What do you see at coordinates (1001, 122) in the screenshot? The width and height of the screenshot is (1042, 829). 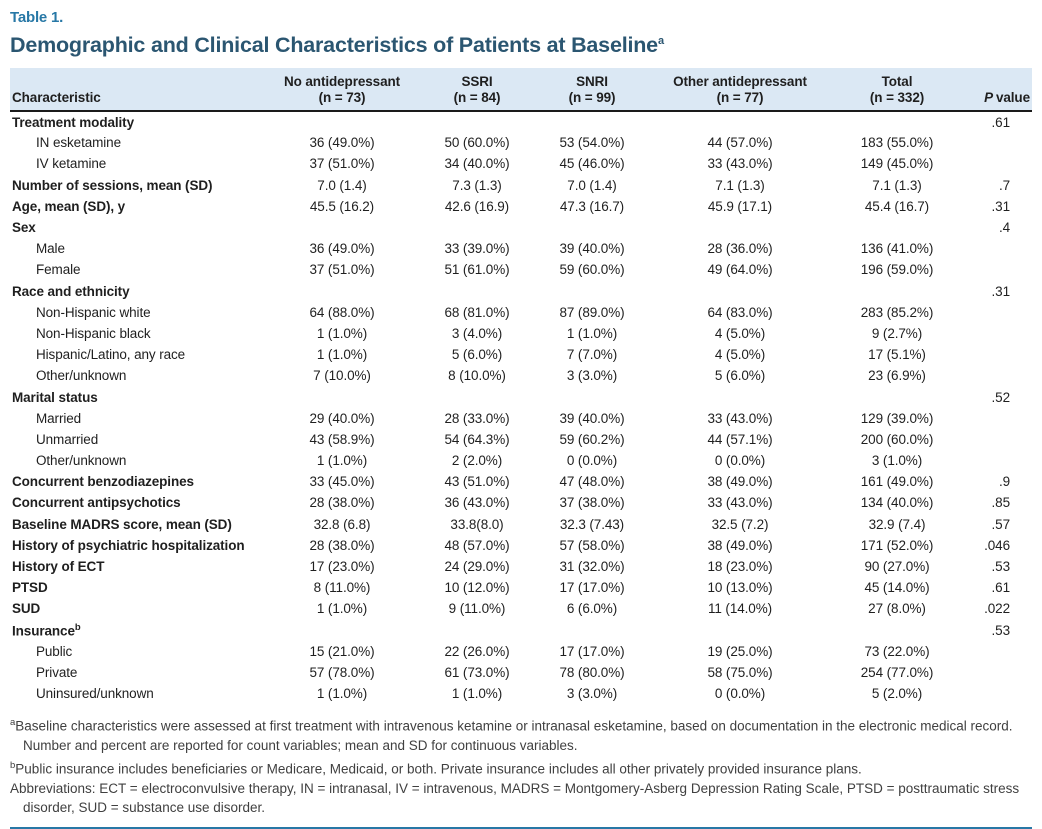 I see `p-value-cell: .61` at bounding box center [1001, 122].